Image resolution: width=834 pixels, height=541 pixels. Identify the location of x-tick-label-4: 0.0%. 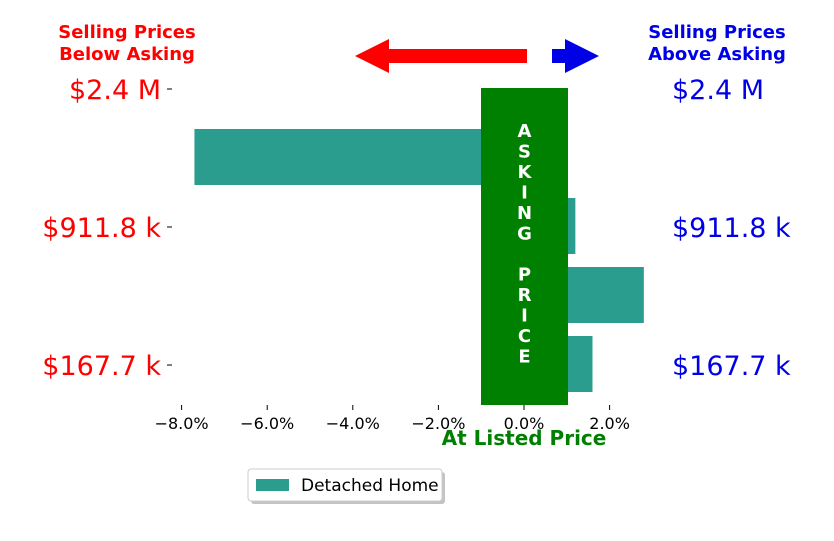
(524, 423).